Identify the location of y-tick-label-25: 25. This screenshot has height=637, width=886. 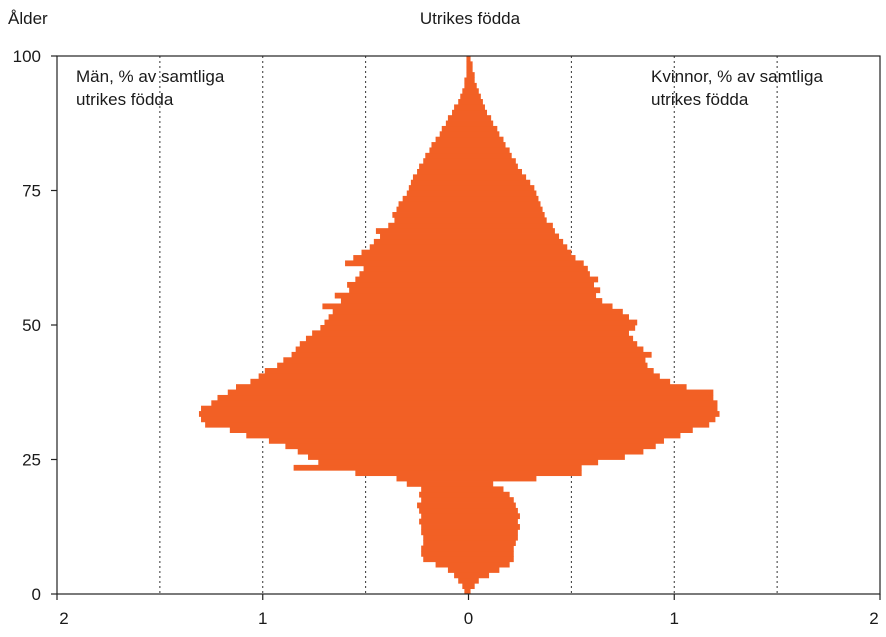
(31, 460).